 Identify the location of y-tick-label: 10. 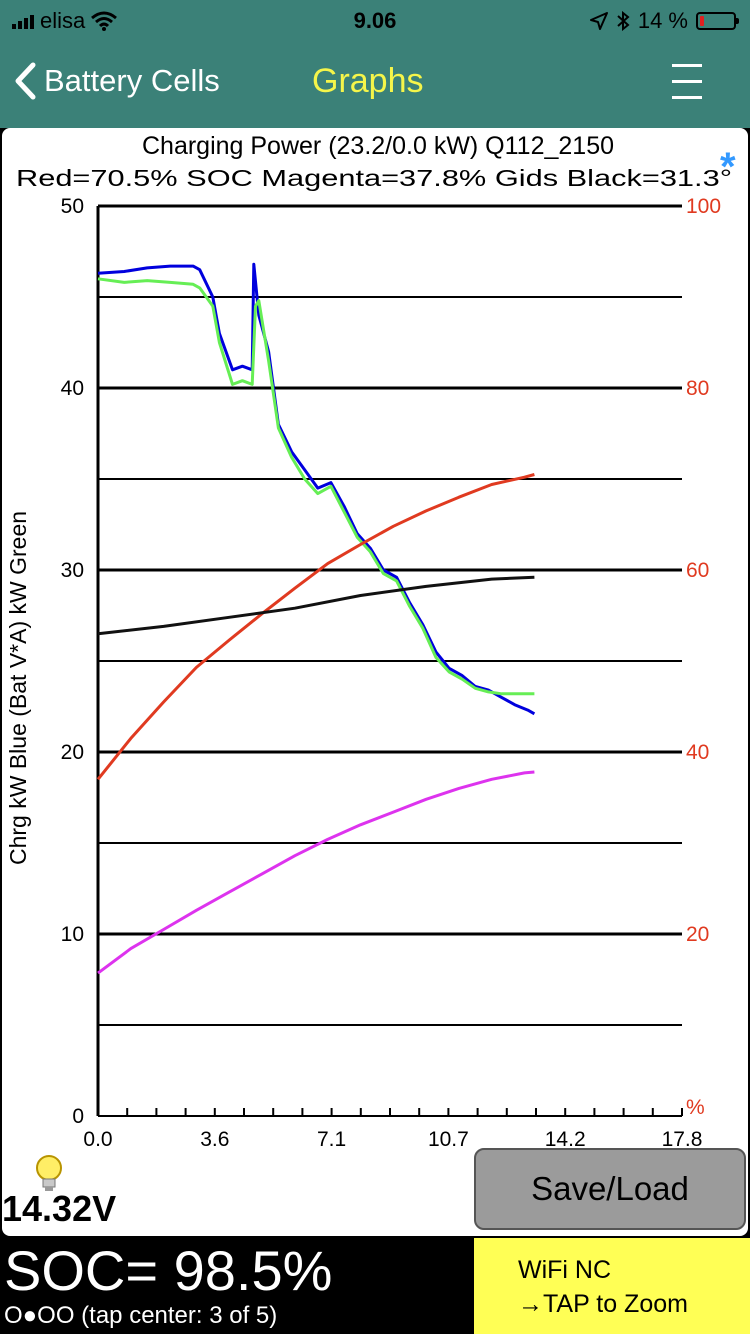
(72, 934).